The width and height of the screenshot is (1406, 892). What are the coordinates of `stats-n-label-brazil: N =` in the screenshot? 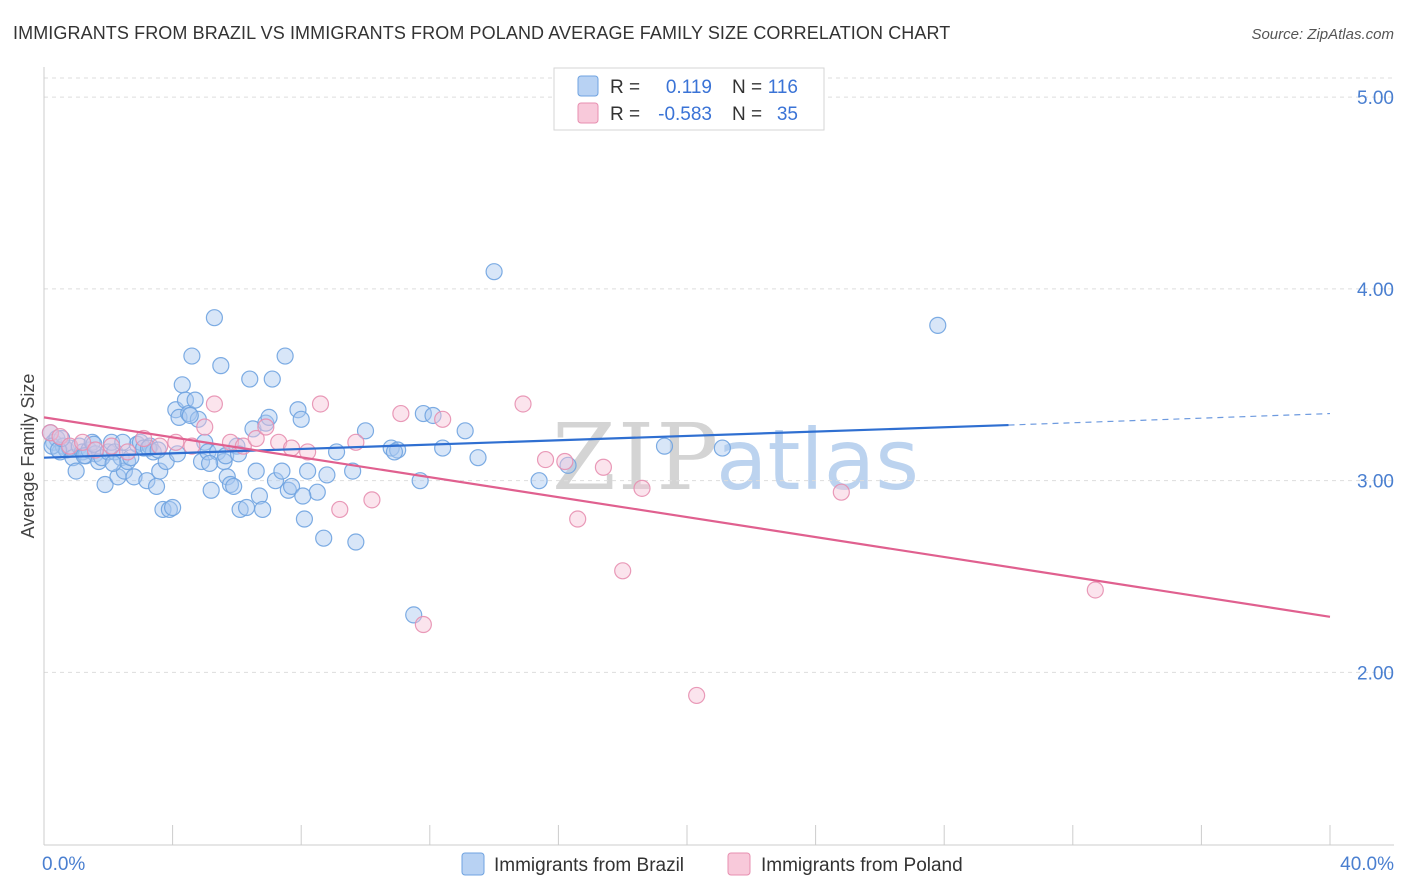 It's located at (747, 87).